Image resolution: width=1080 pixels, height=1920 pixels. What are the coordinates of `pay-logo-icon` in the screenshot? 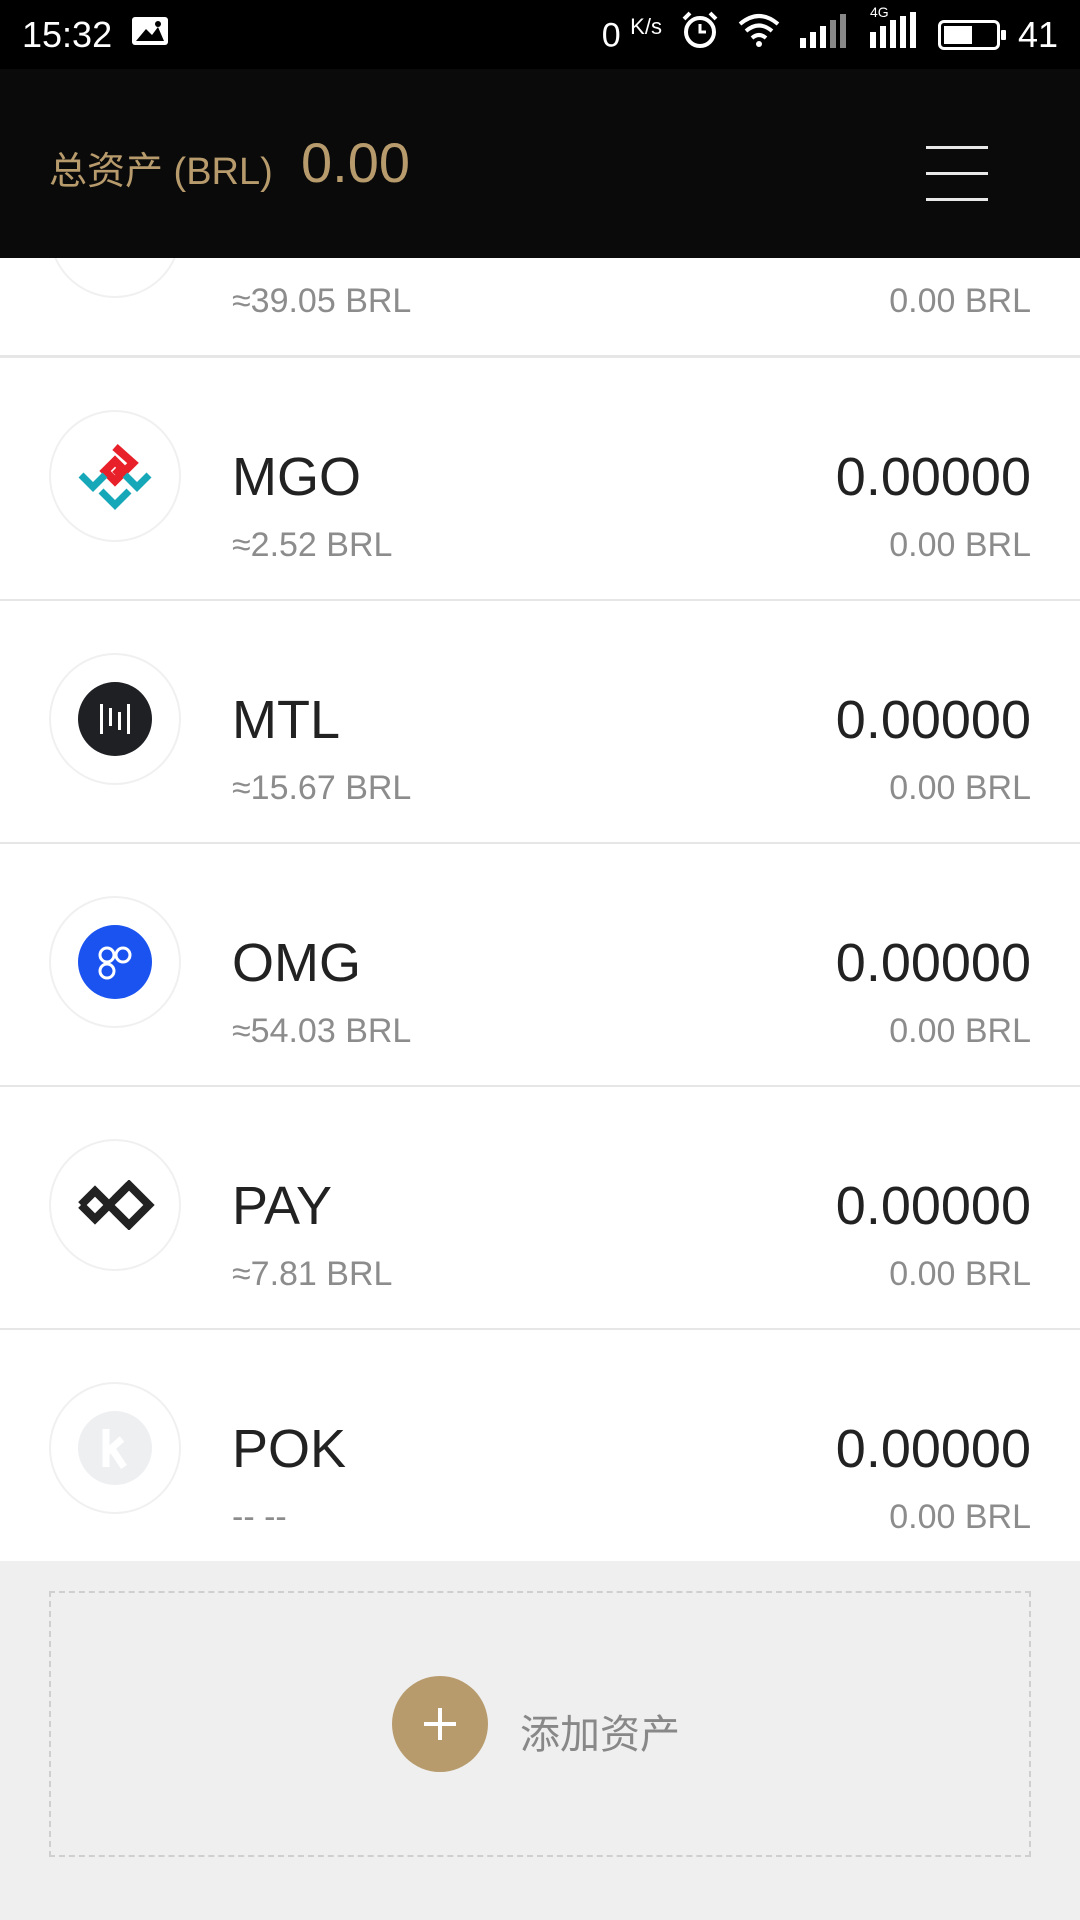 It's located at (115, 1205).